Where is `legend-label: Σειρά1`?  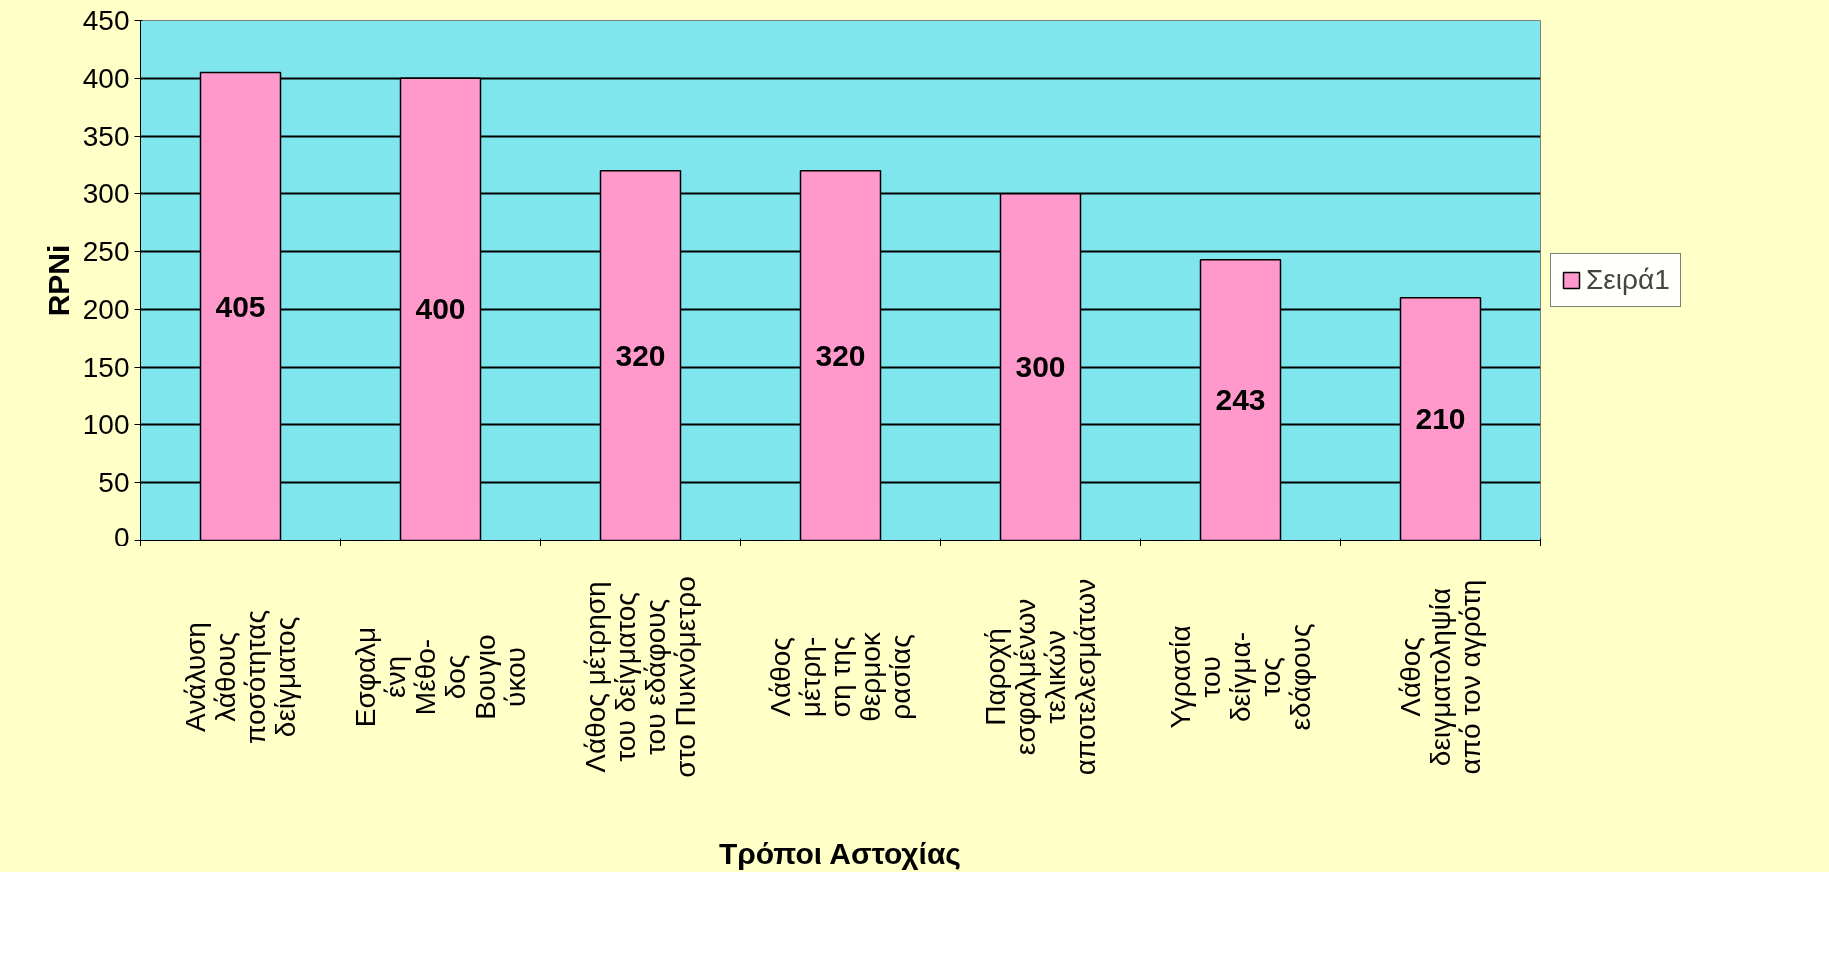 legend-label: Σειρά1 is located at coordinates (1628, 280).